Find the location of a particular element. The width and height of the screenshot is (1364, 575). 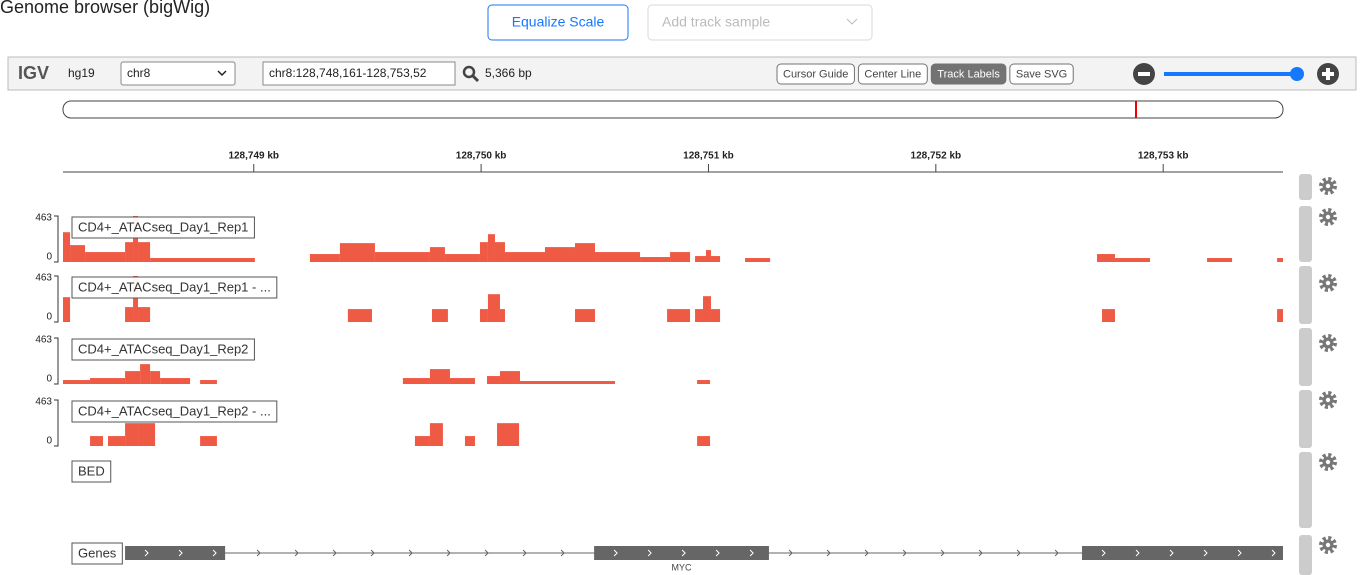

ruler-label: 128,749 kb is located at coordinates (253, 156).